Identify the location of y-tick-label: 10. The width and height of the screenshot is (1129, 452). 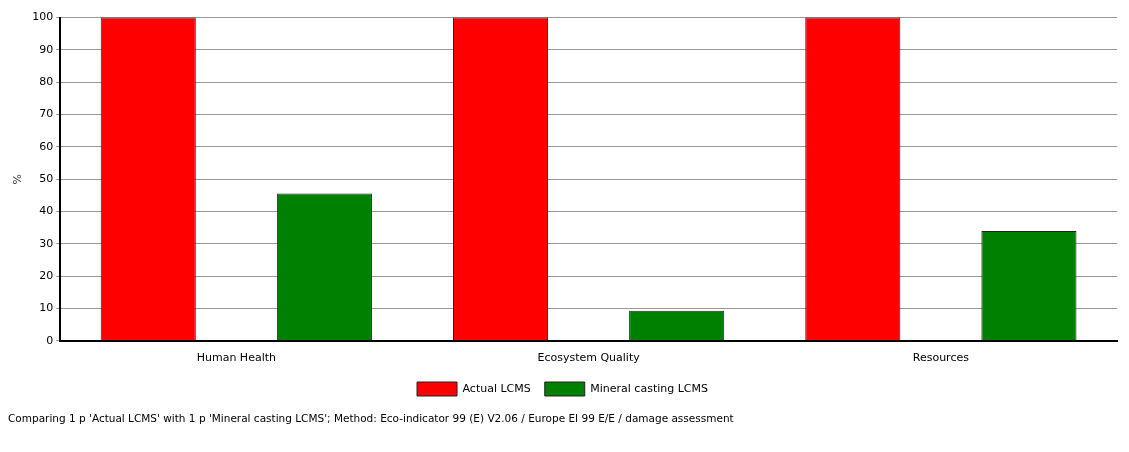
(46, 308).